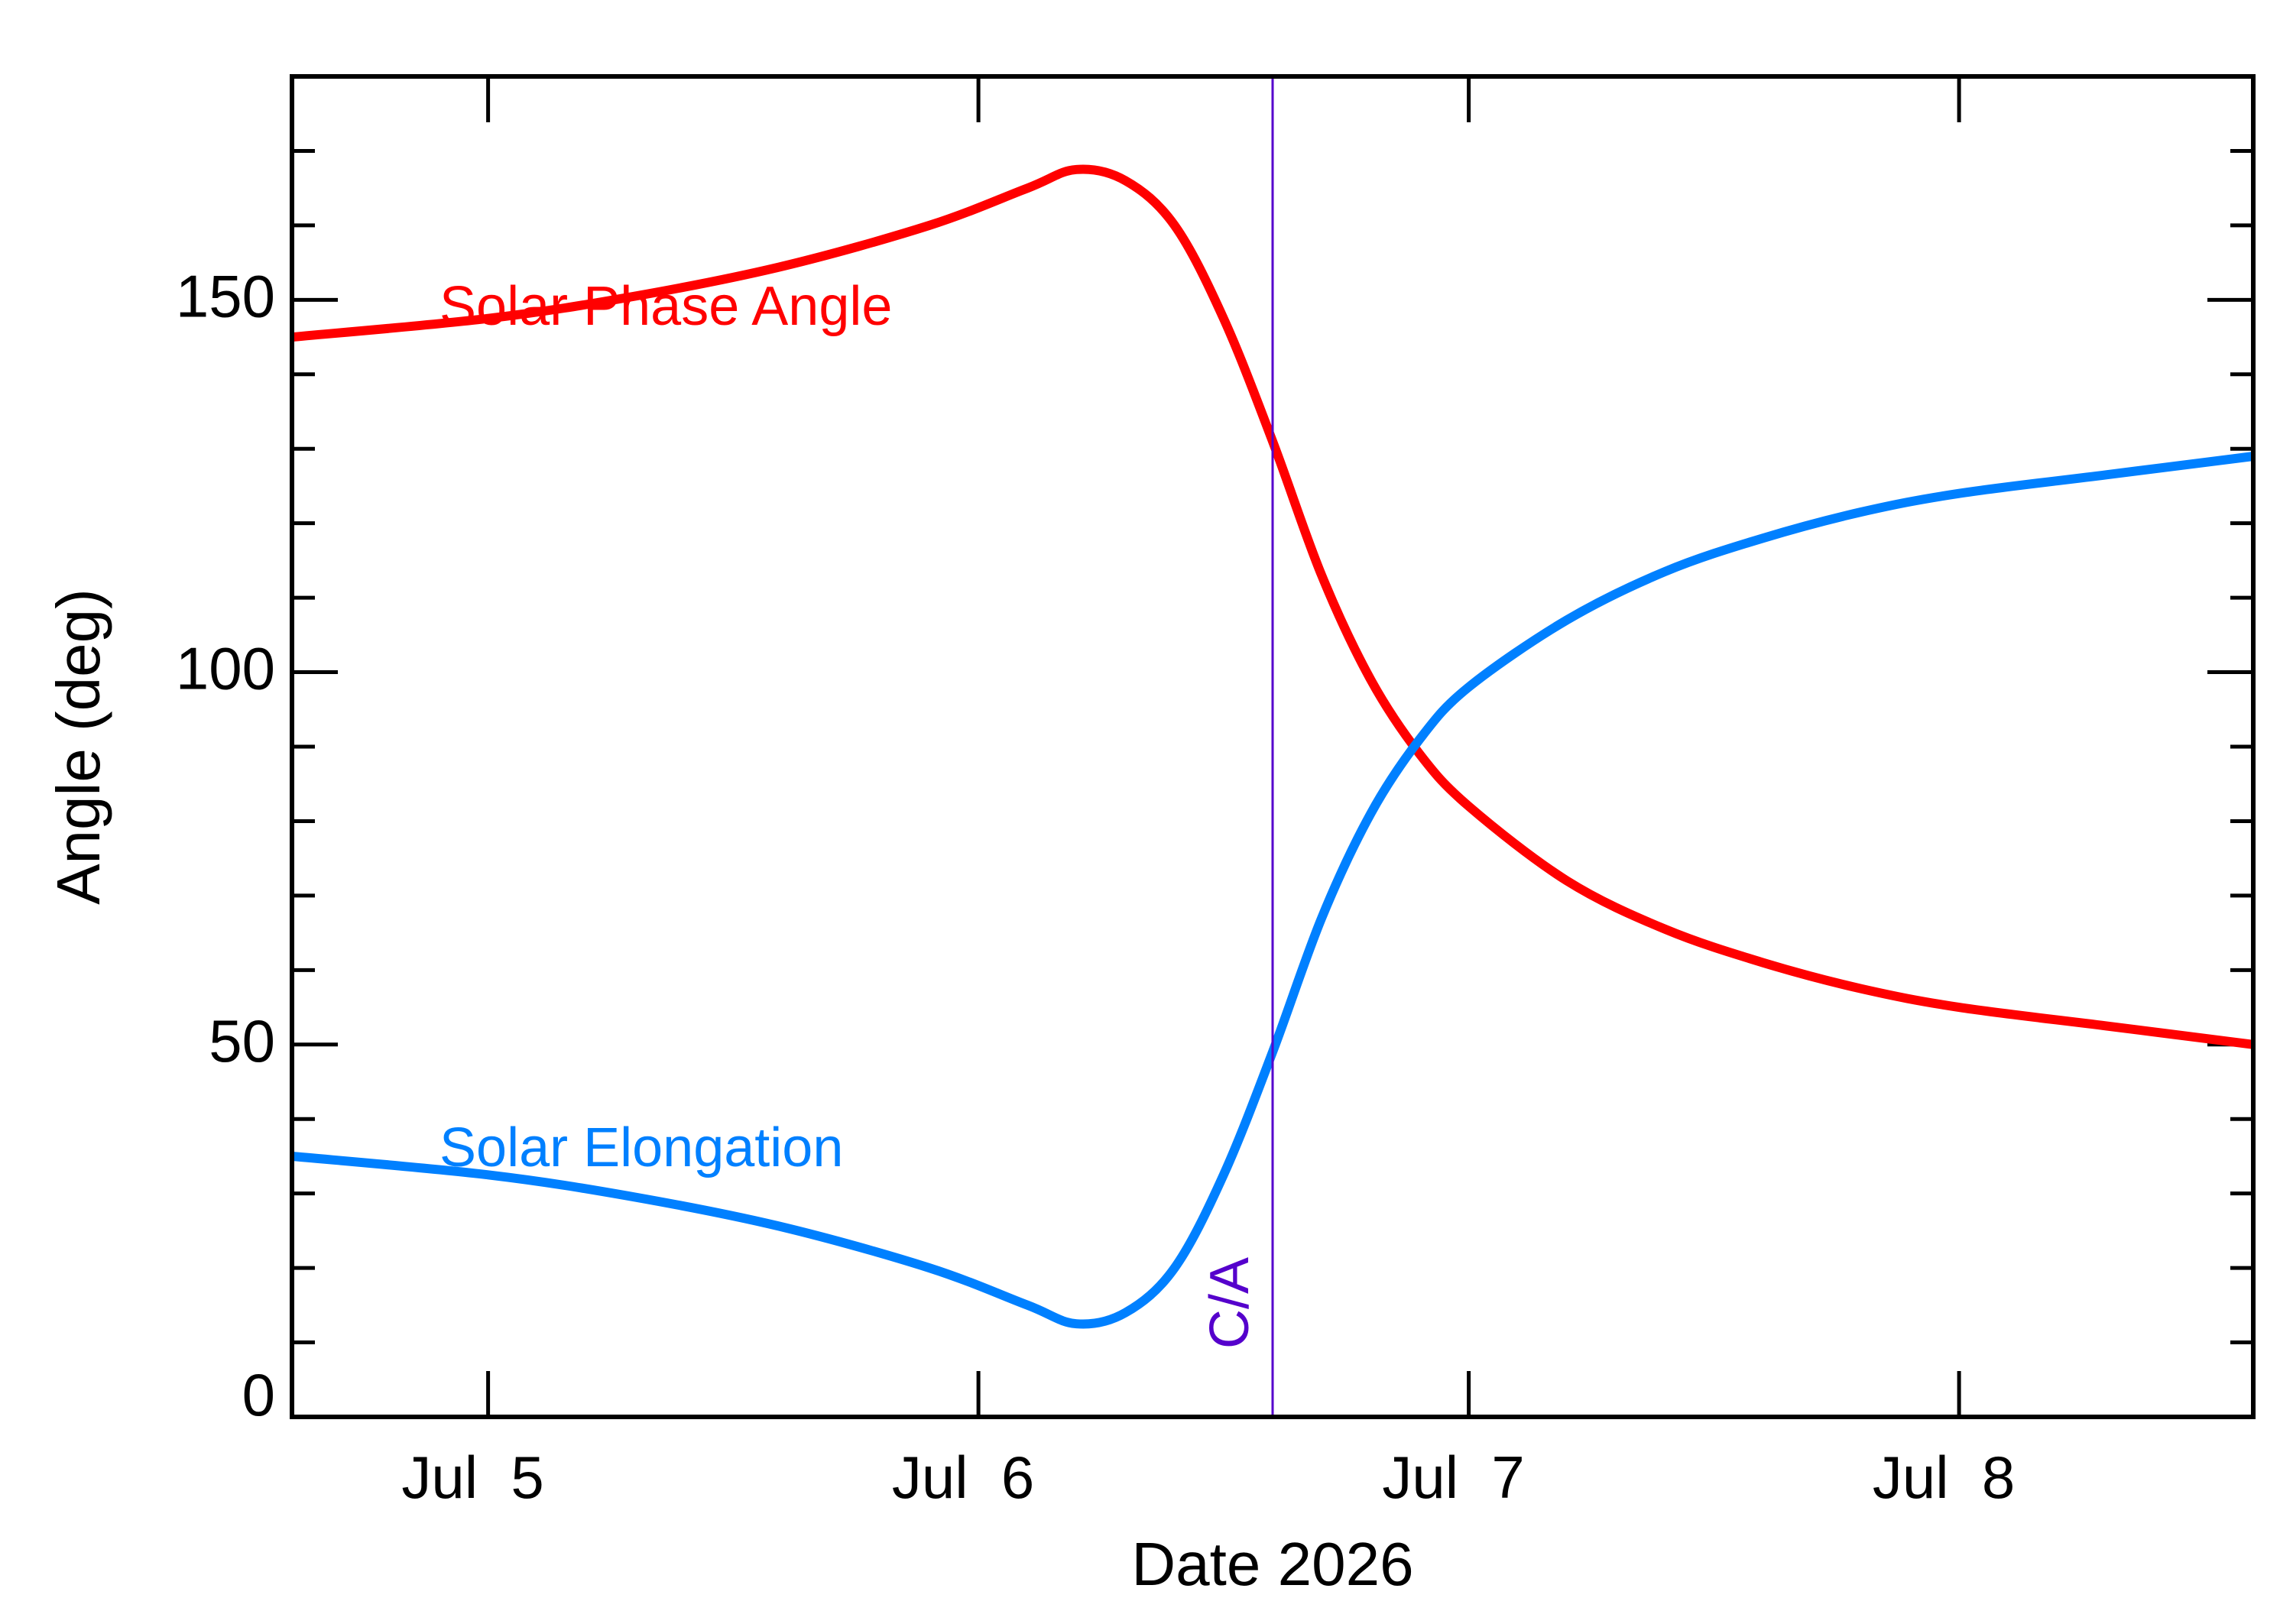 Image resolution: width=2293 pixels, height=1624 pixels. What do you see at coordinates (78, 746) in the screenshot?
I see `y-axis-label: Angle (deg)` at bounding box center [78, 746].